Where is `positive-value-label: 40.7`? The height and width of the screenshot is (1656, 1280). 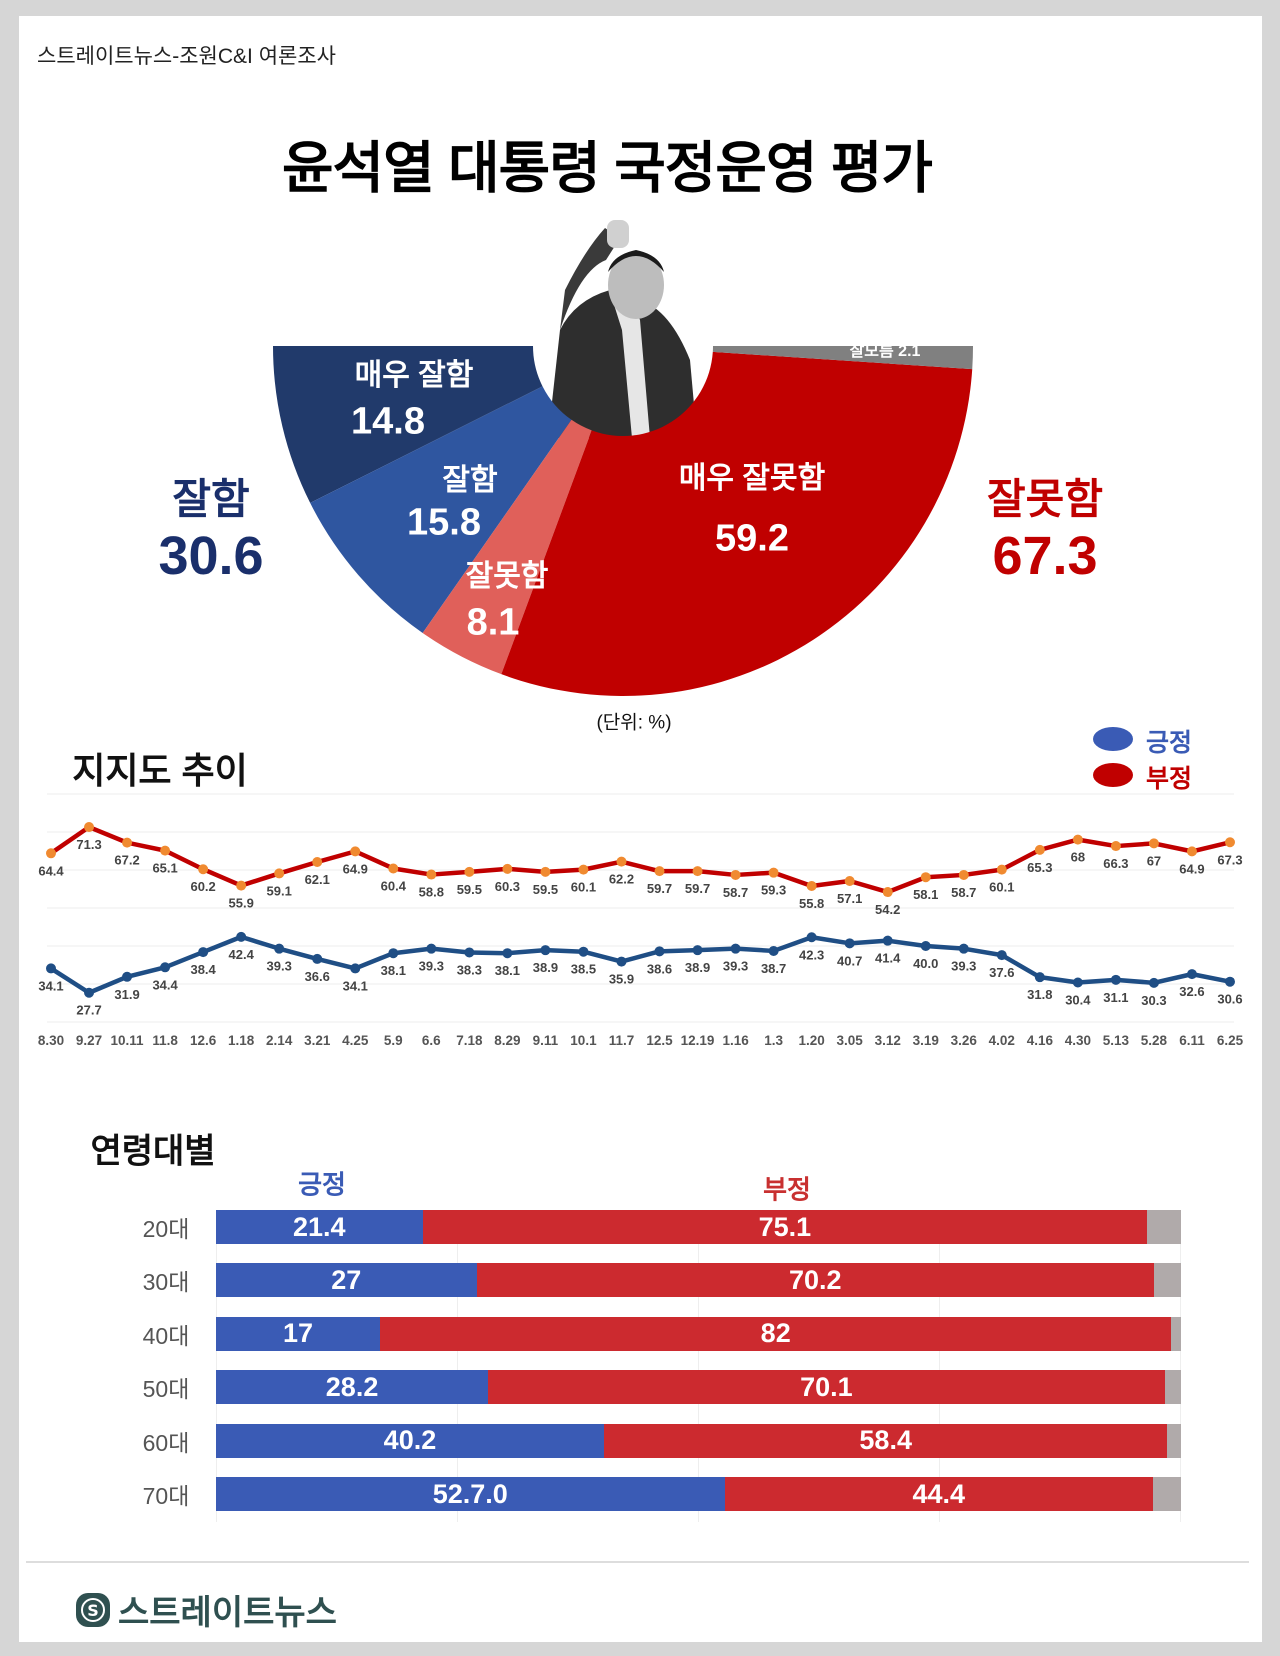
positive-value-label: 40.7 is located at coordinates (849, 960).